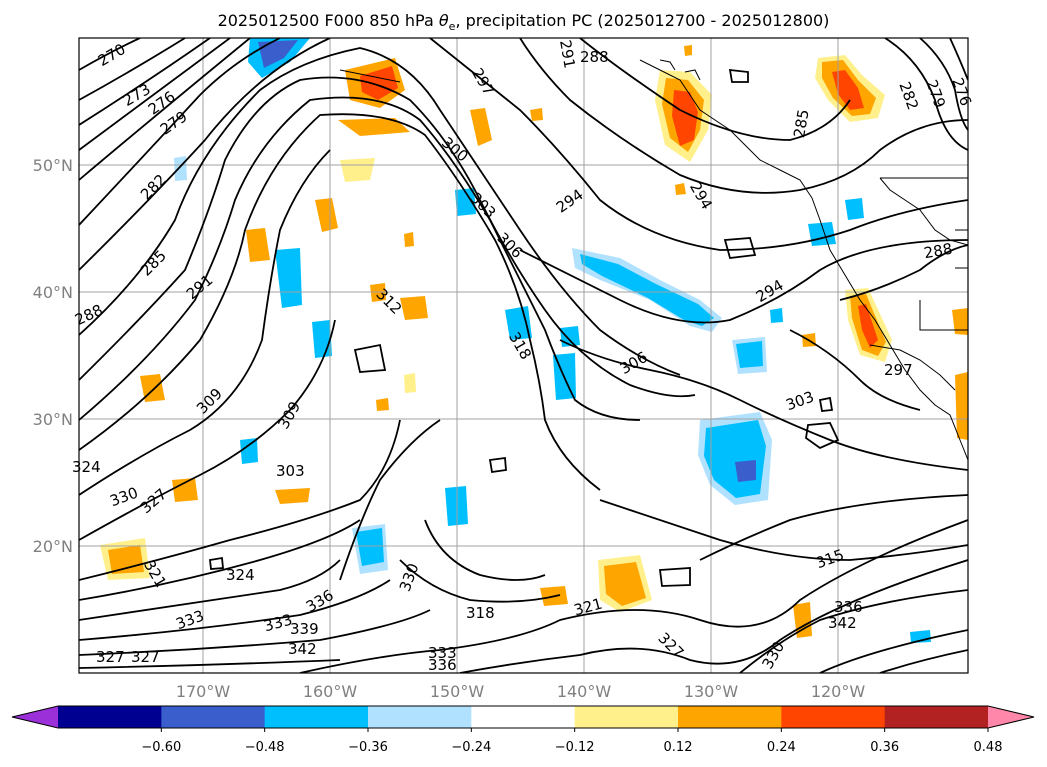 This screenshot has width=1047, height=767. Describe the element at coordinates (575, 747) in the screenshot. I see `colorbar-tick-label: −0.12` at that location.